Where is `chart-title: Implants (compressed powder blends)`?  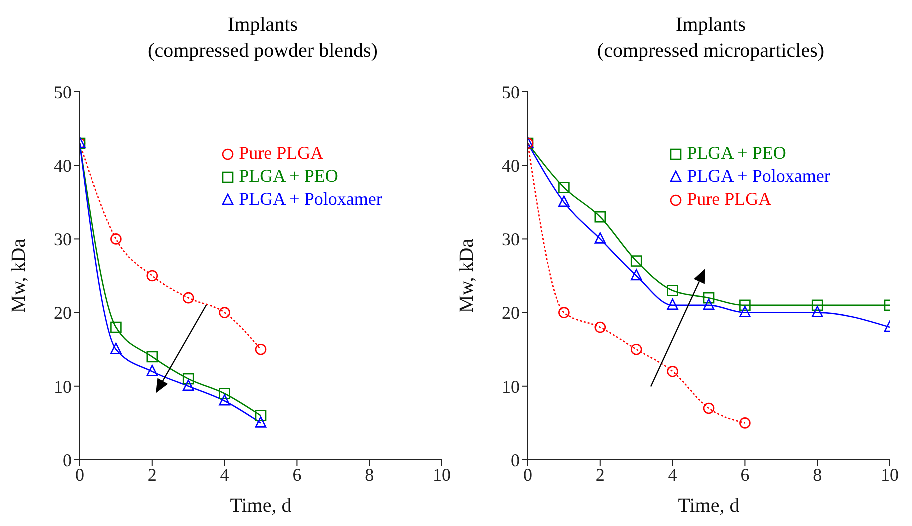
chart-title: Implants (compressed powder blends) is located at coordinates (263, 38).